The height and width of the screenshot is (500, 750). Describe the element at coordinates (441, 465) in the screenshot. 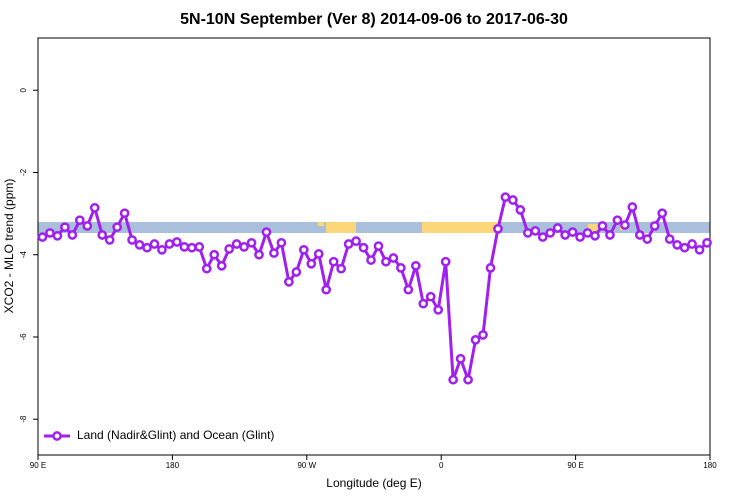

I see `x-tick-label: 0` at that location.